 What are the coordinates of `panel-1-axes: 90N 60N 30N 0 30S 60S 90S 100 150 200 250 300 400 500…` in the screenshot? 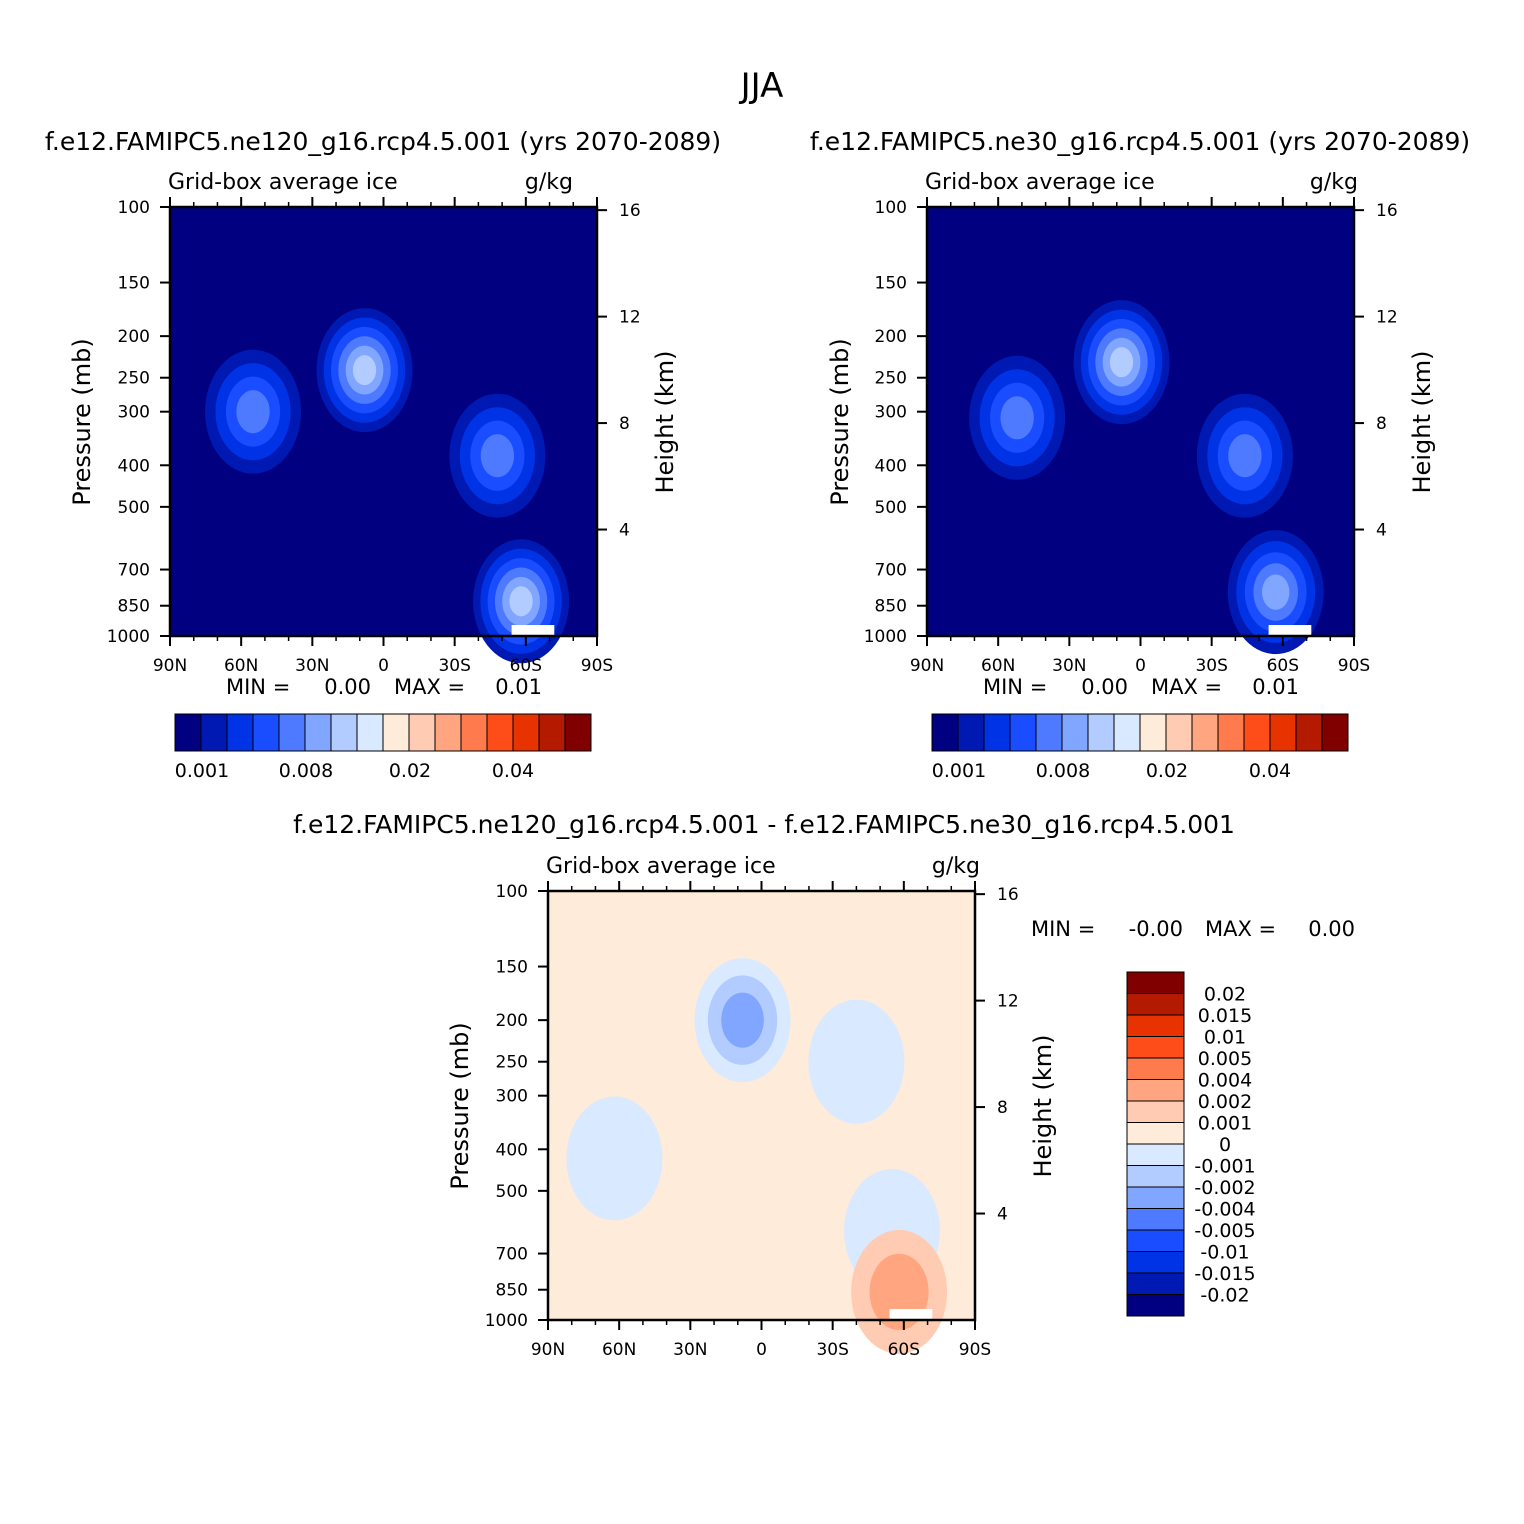 It's located at (374, 436).